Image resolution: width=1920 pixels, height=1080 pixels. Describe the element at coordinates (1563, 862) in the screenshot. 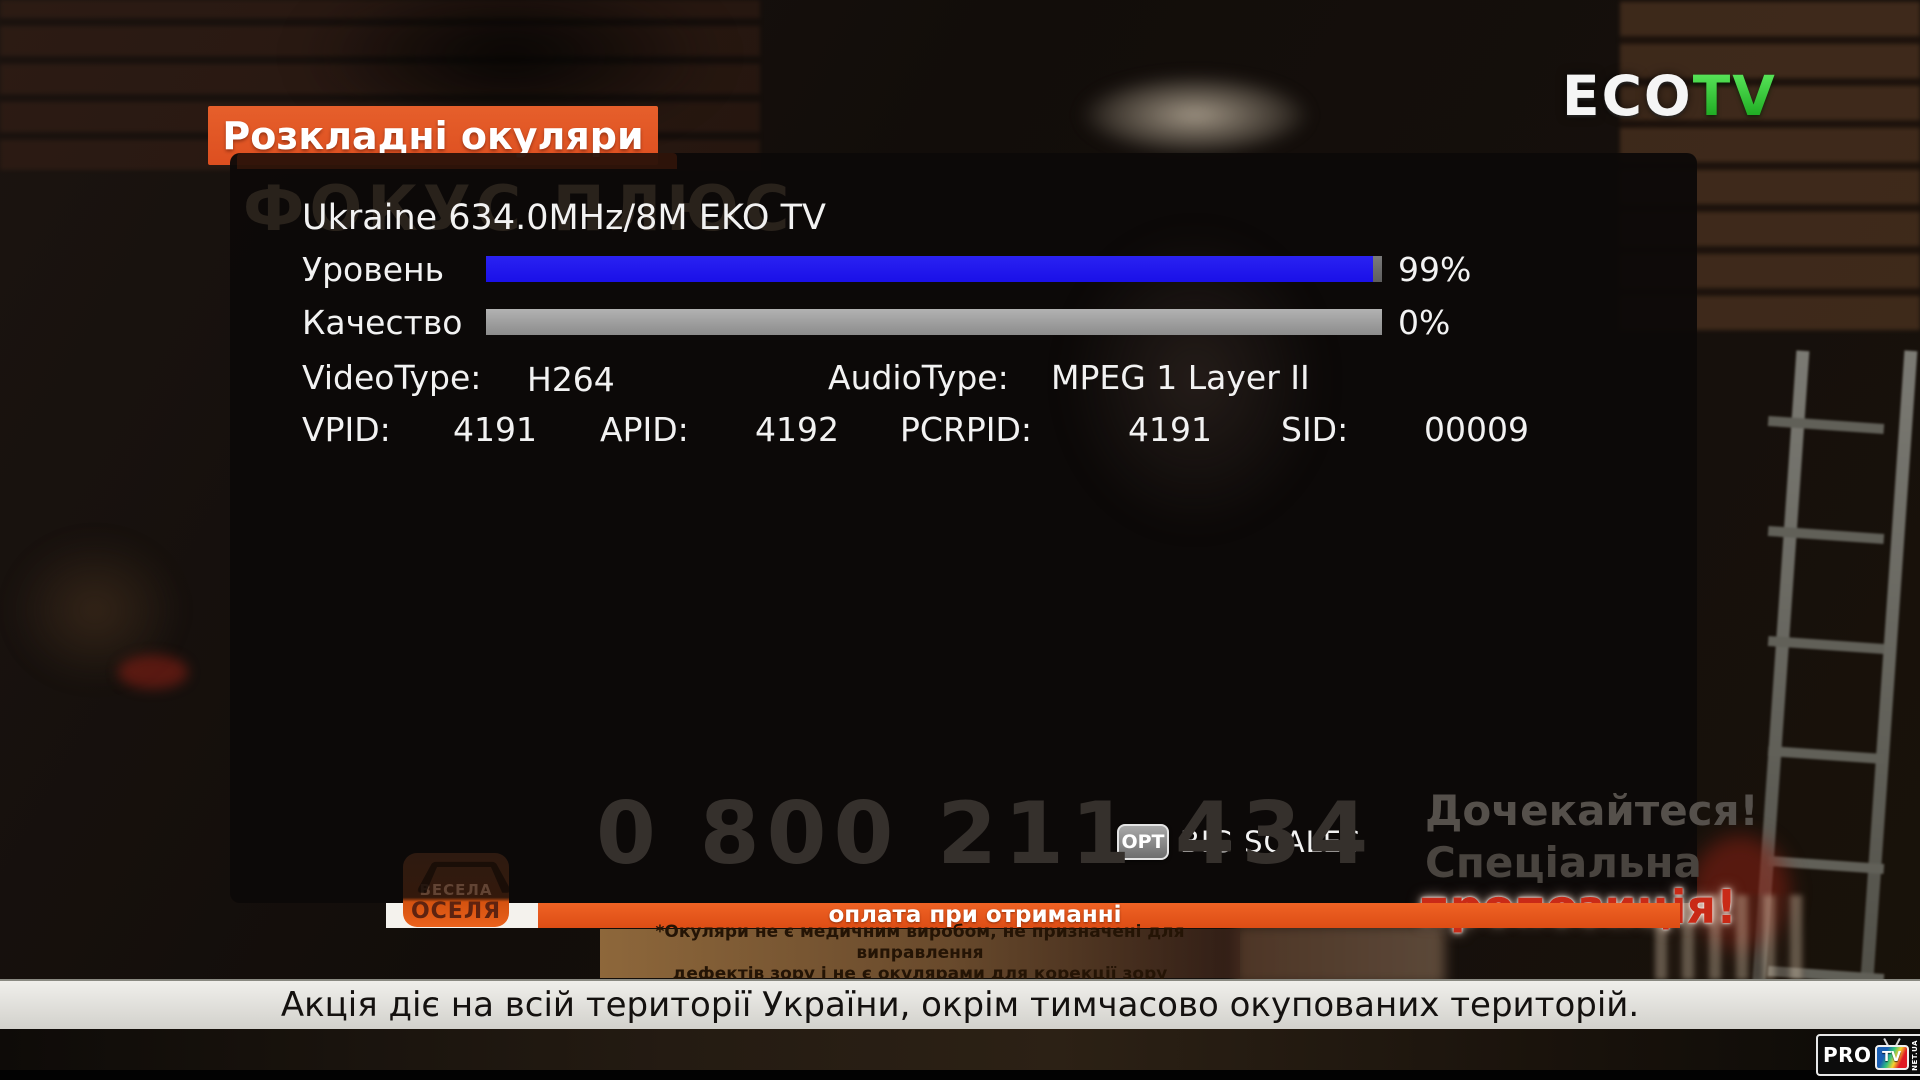

I see `promo-line-2: Спеціальна` at that location.